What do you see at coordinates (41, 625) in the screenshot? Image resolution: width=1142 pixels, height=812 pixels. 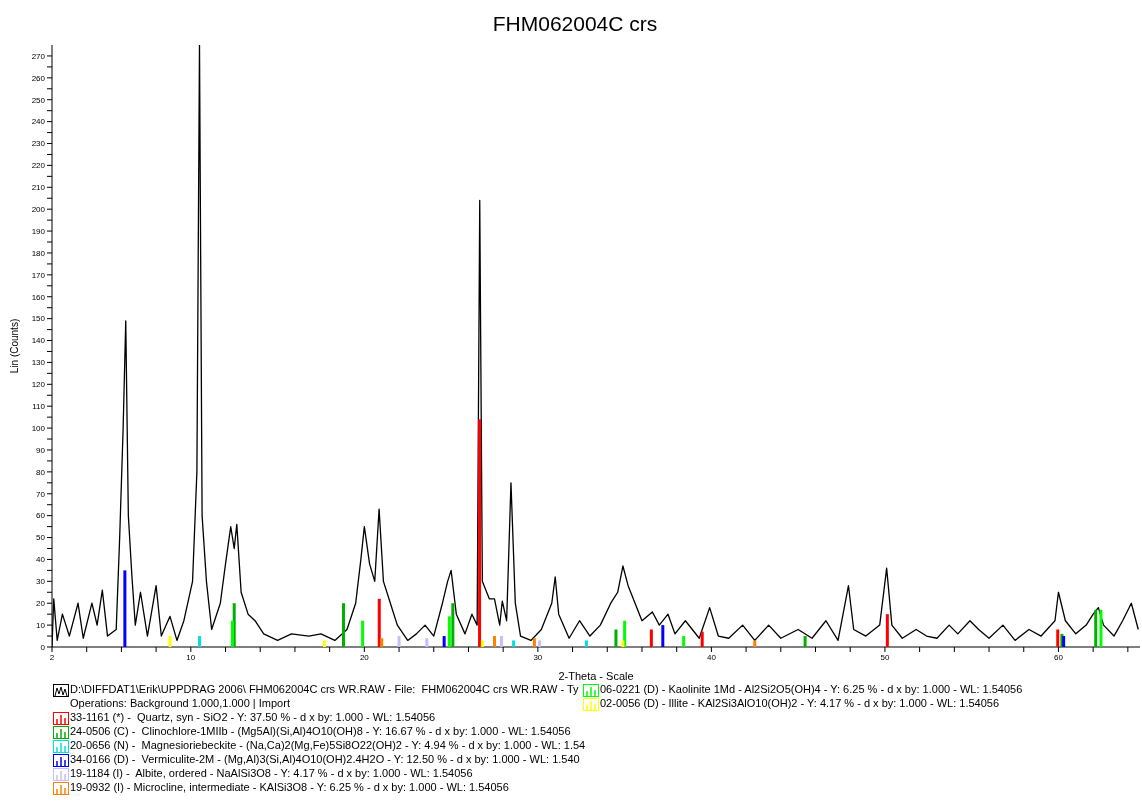 I see `y-tick-label: 10` at bounding box center [41, 625].